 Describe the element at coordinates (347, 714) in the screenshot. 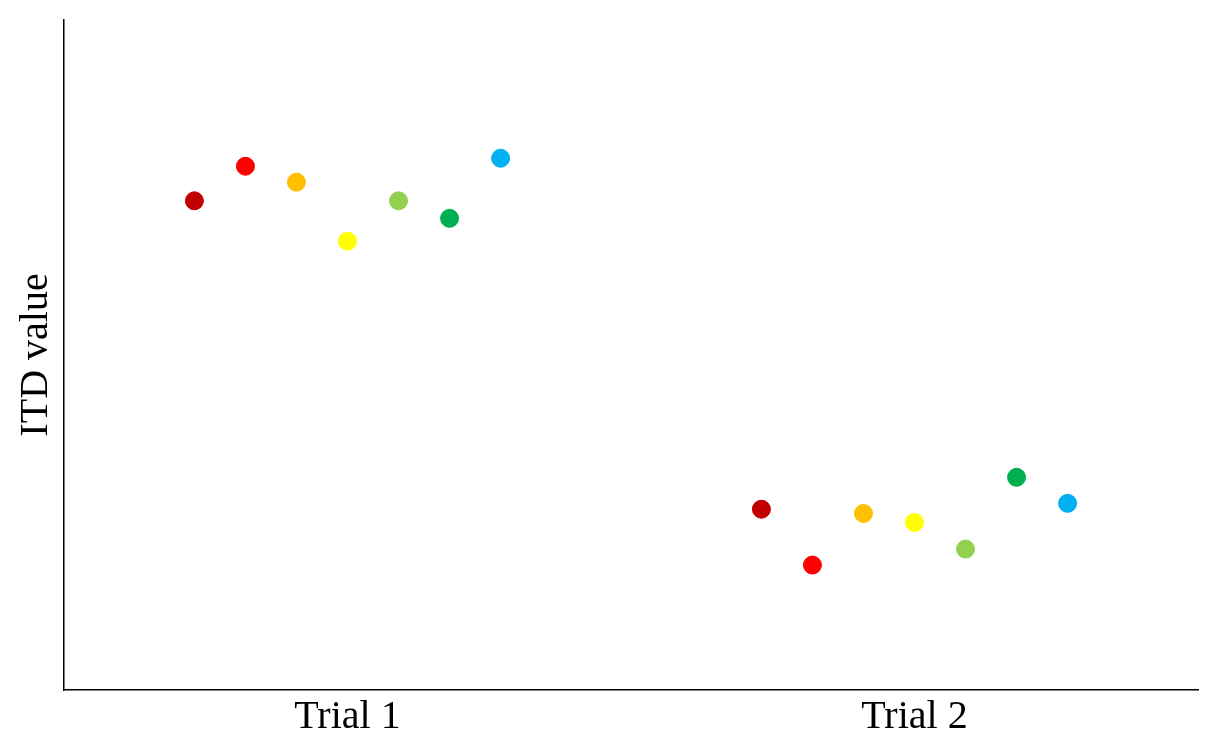

I see `x-tick-label: Trial 1` at that location.